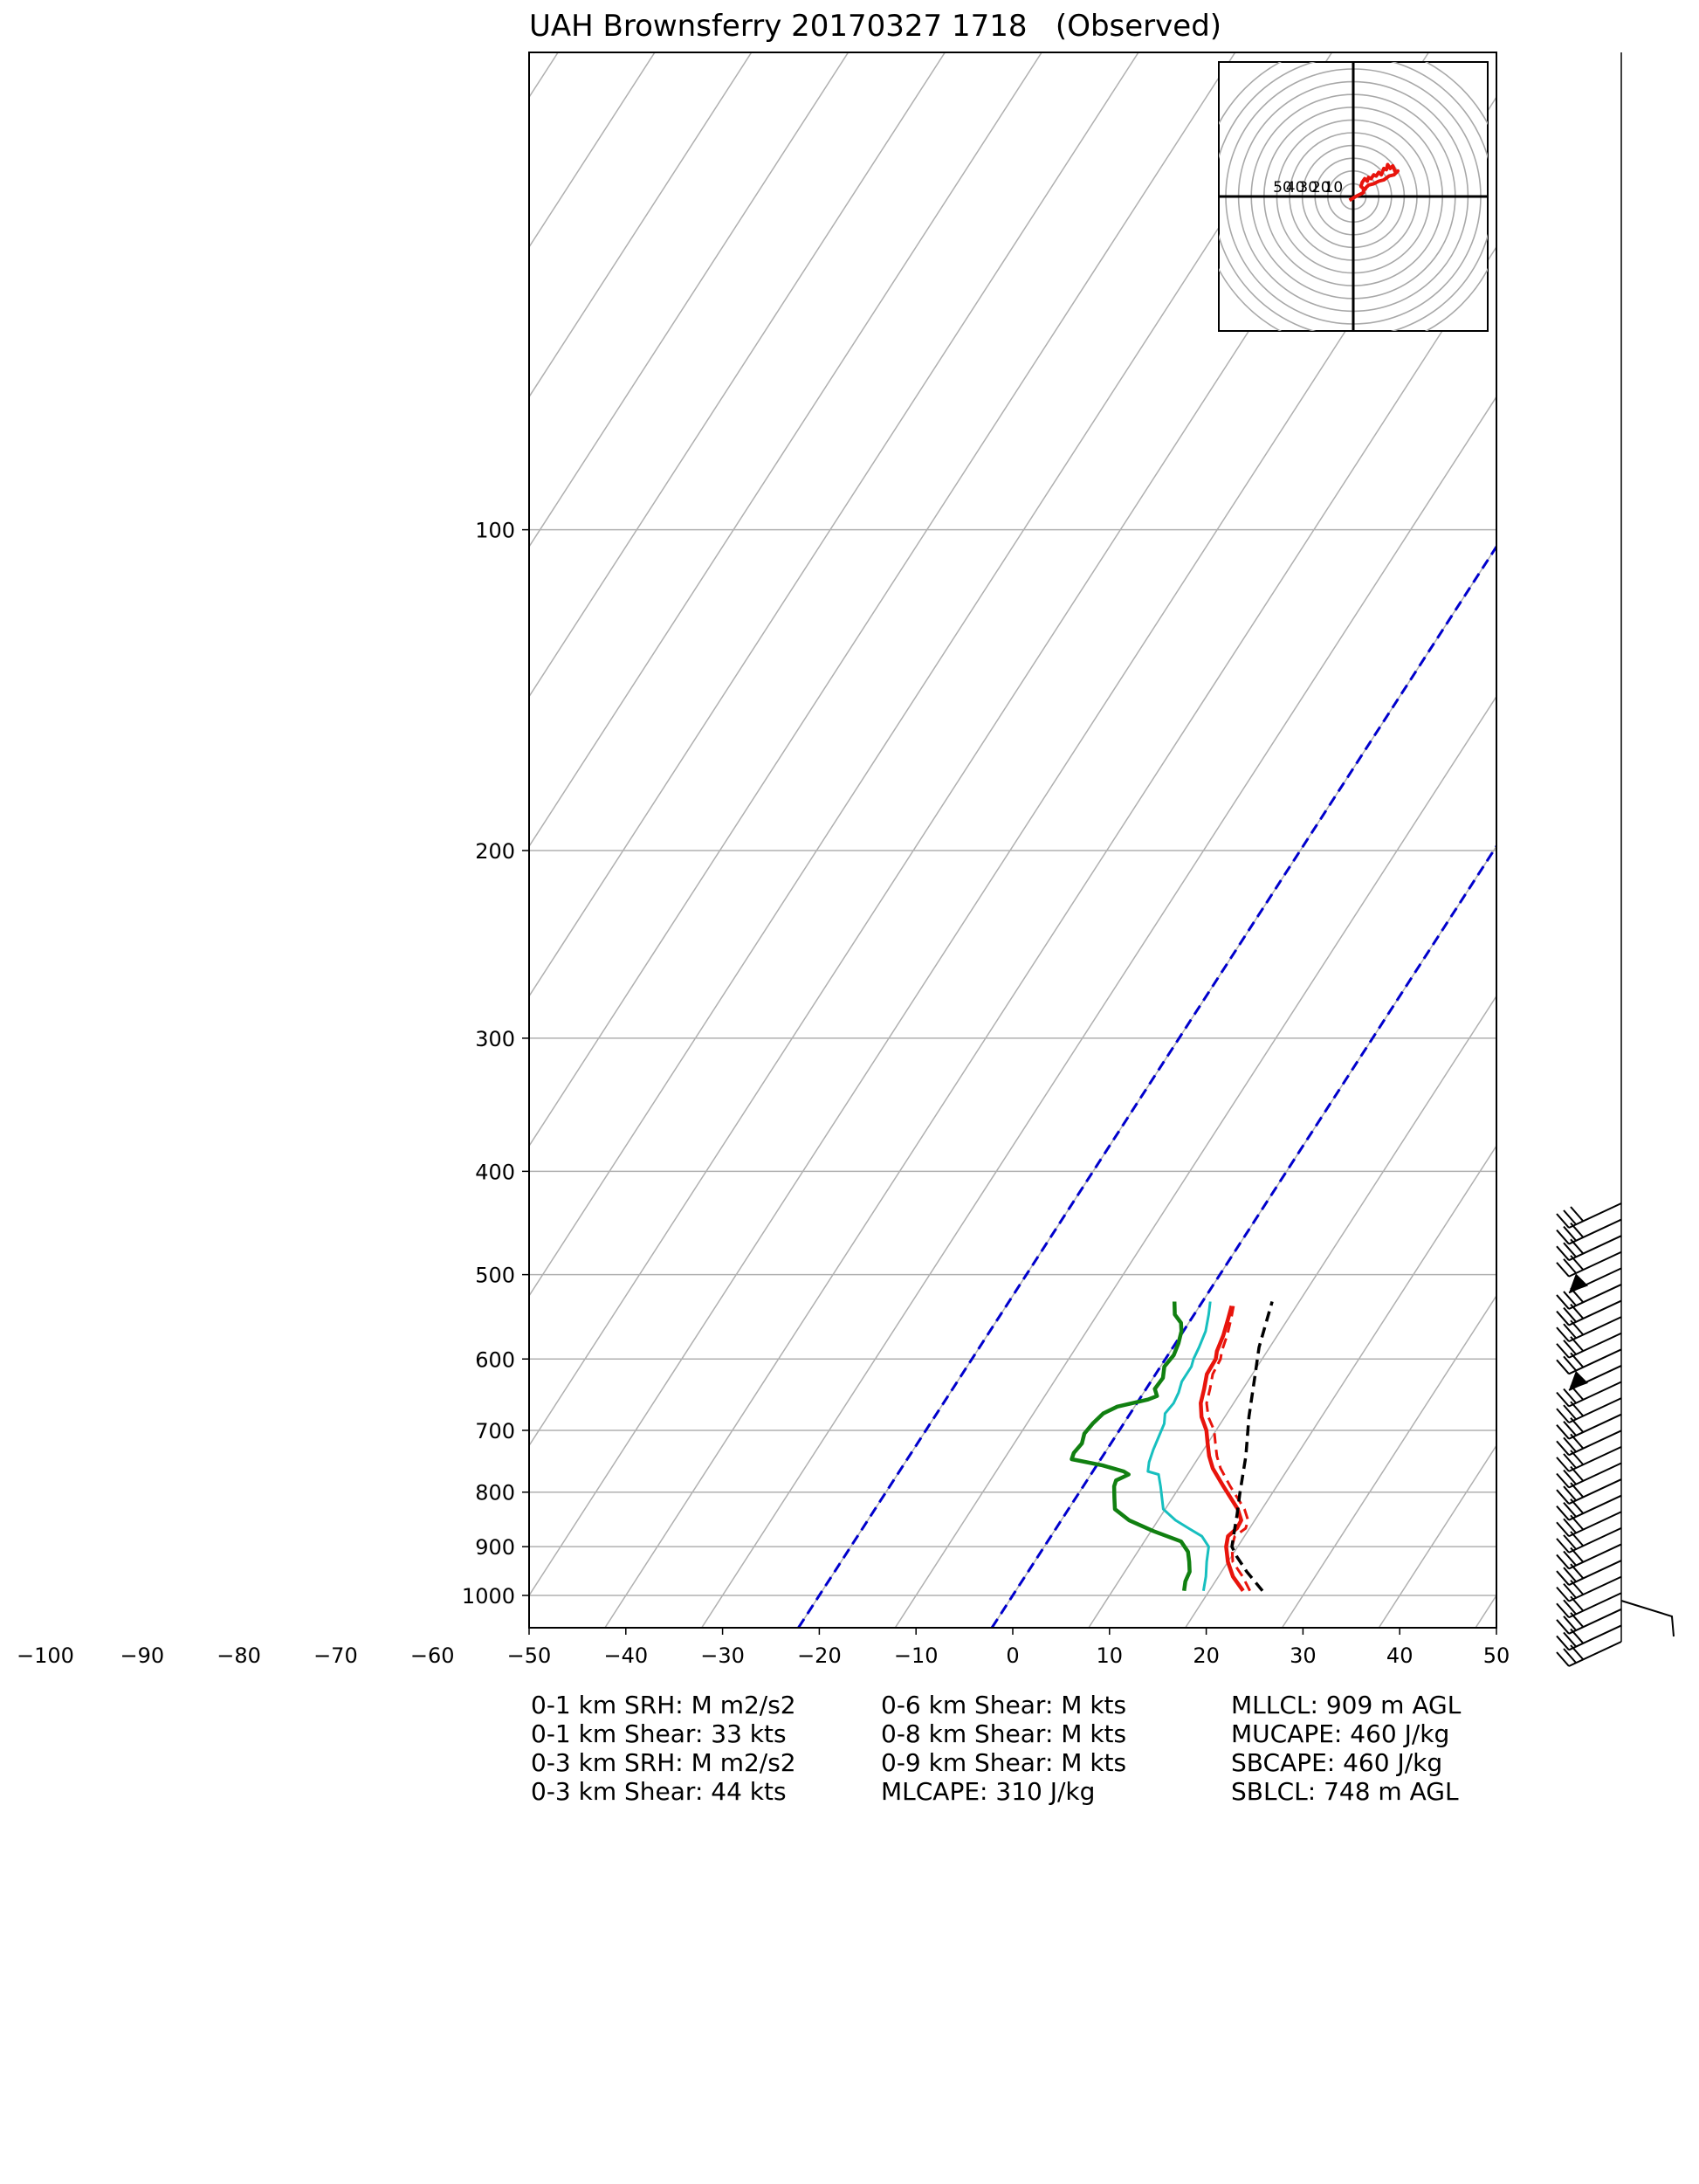 This screenshot has height=2184, width=1699. I want to click on hodograph-ring-label: 50, so click(1282, 187).